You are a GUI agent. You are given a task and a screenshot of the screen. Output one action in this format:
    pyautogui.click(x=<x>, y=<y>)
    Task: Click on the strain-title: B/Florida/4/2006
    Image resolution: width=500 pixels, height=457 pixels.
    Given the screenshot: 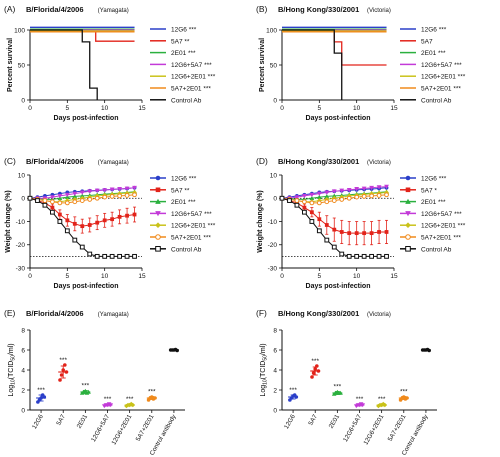 What is the action you would take?
    pyautogui.click(x=55, y=9)
    